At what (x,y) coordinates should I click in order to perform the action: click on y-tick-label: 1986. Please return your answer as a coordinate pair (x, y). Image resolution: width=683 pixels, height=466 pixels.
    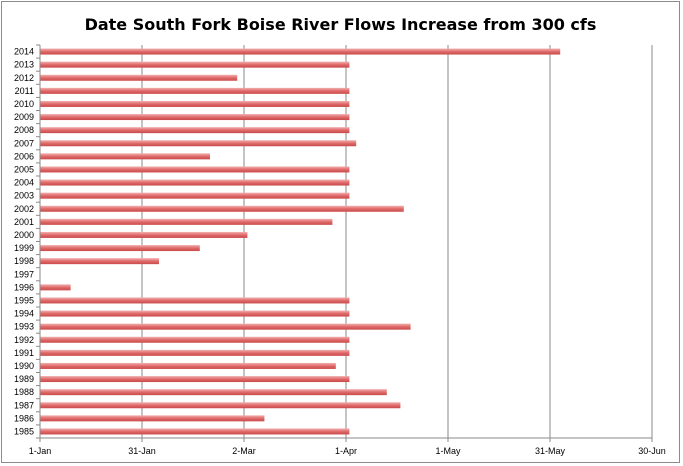
    Looking at the image, I should click on (24, 418).